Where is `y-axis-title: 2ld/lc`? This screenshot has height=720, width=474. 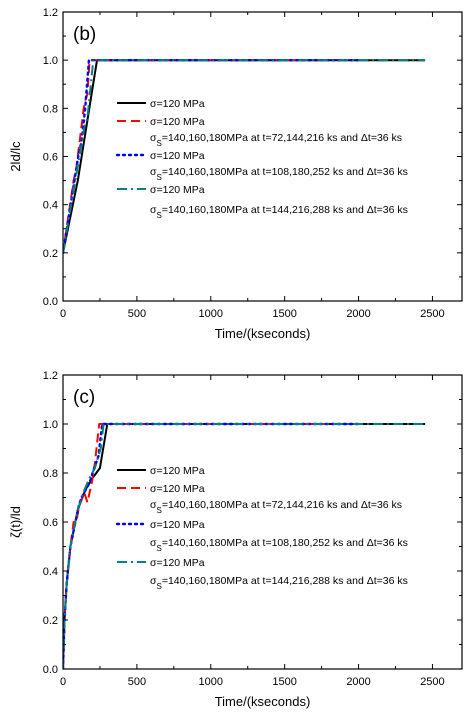
y-axis-title: 2ld/lc is located at coordinates (15, 156).